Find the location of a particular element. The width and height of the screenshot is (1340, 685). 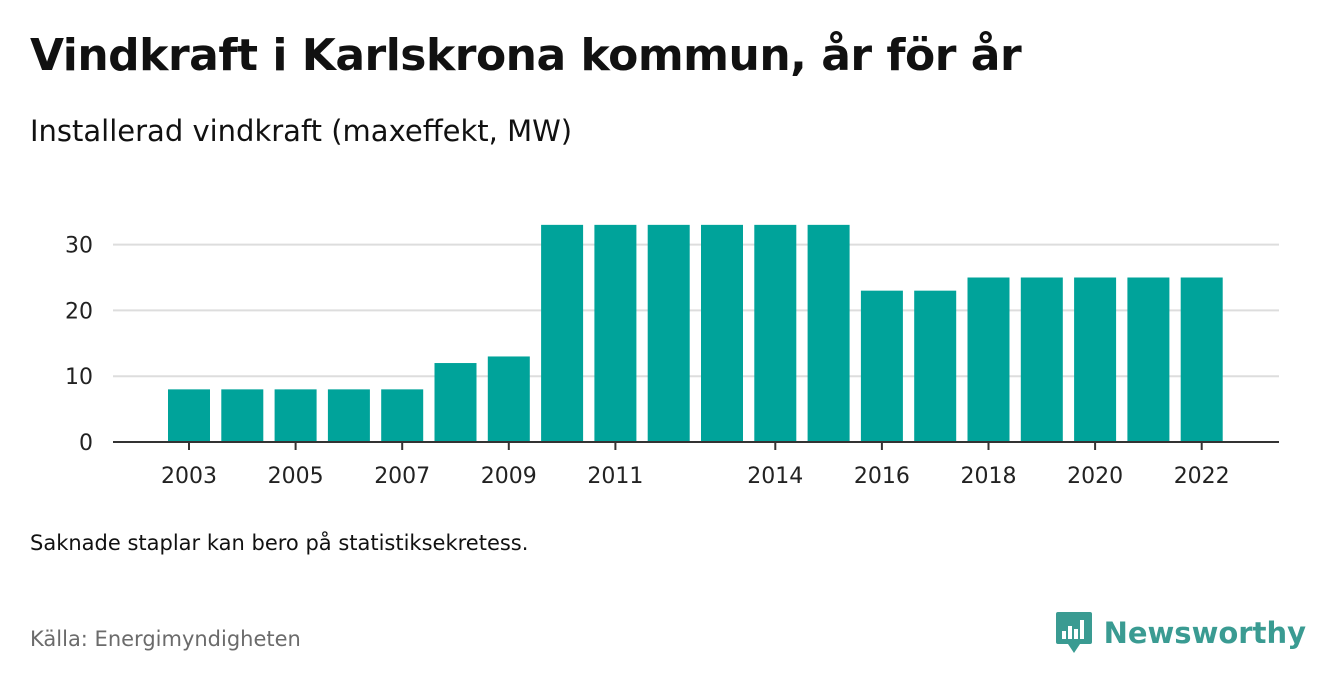

x-tick-label: 2009 is located at coordinates (509, 476).